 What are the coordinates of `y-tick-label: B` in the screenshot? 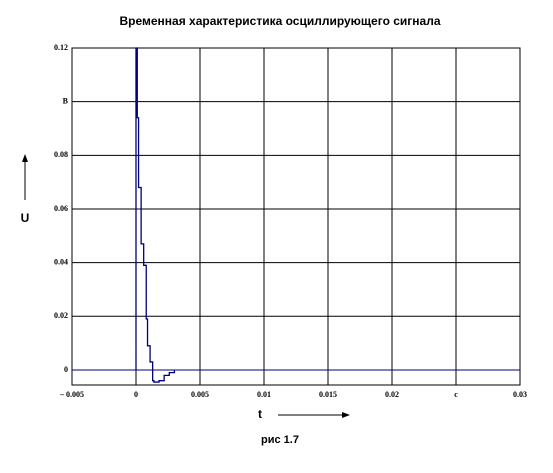 It's located at (66, 100).